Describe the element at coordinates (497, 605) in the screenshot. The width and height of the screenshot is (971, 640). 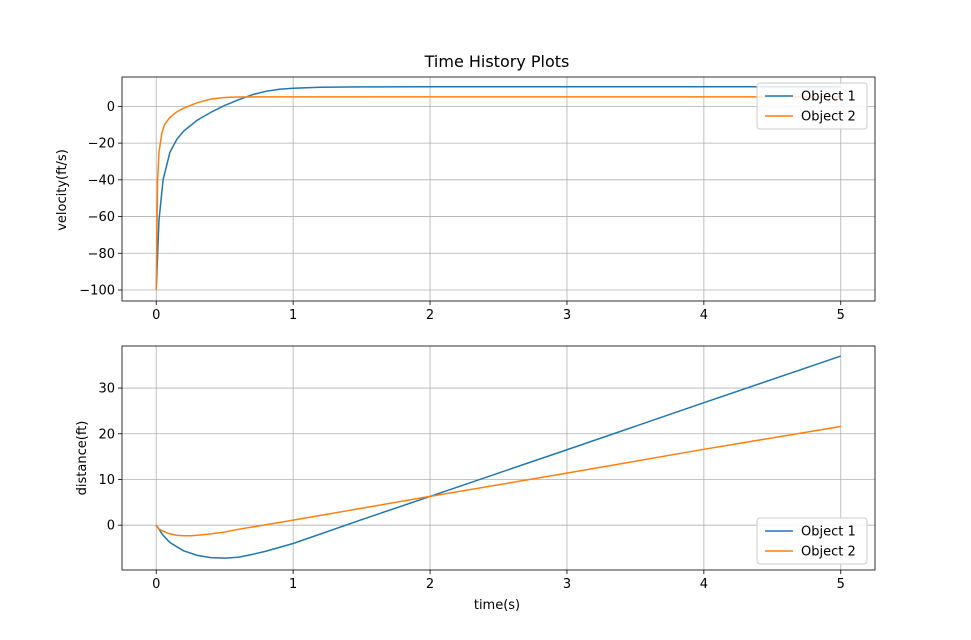
I see `time-xlabel: time(s)` at that location.